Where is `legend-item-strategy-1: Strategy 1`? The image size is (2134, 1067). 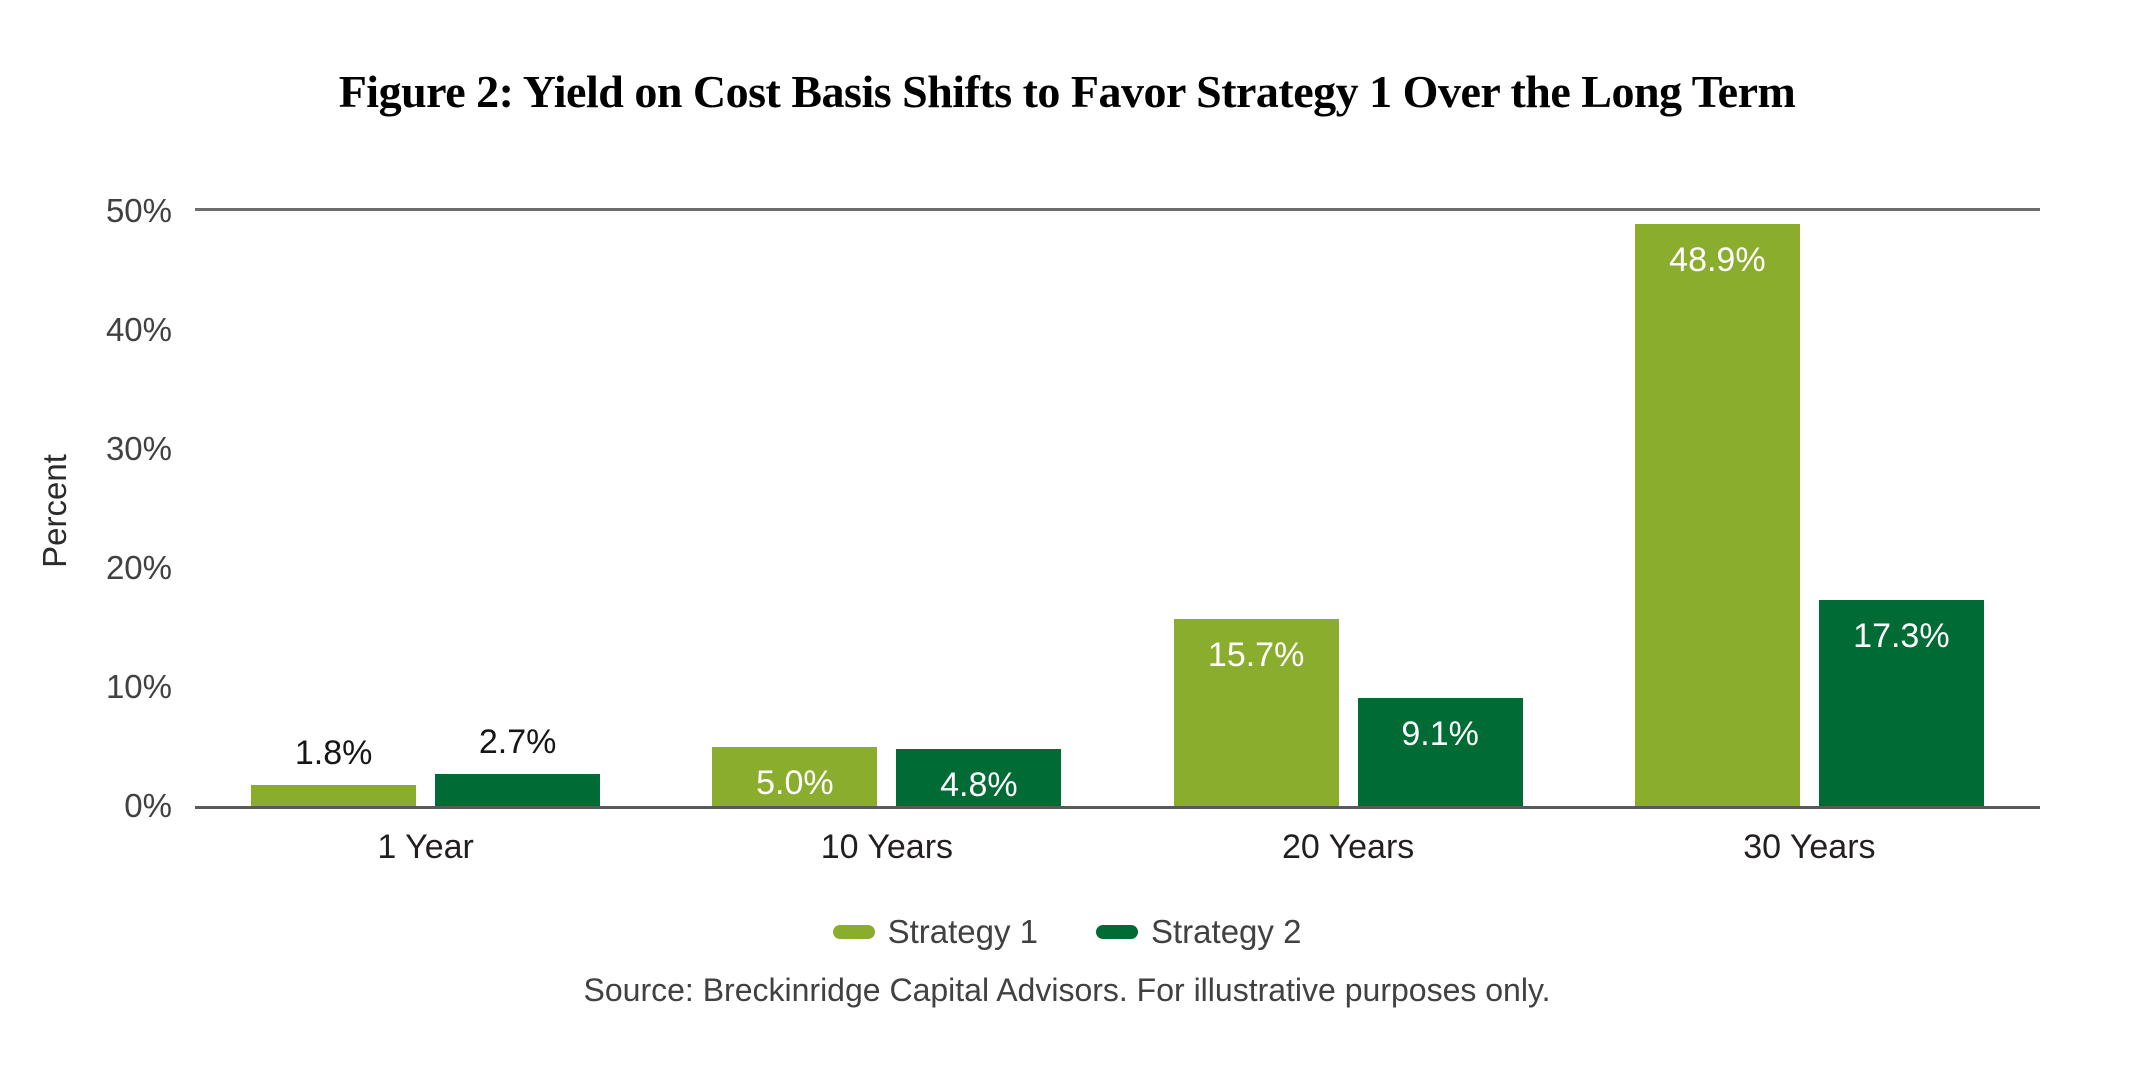
legend-item-strategy-1: Strategy 1 is located at coordinates (935, 932).